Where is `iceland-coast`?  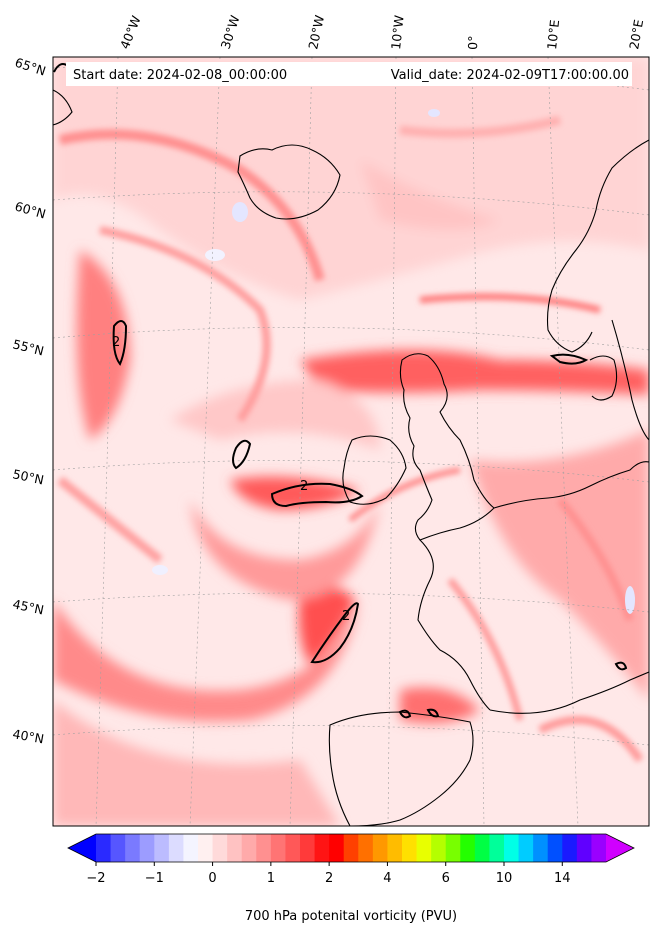 iceland-coast is located at coordinates (289, 182).